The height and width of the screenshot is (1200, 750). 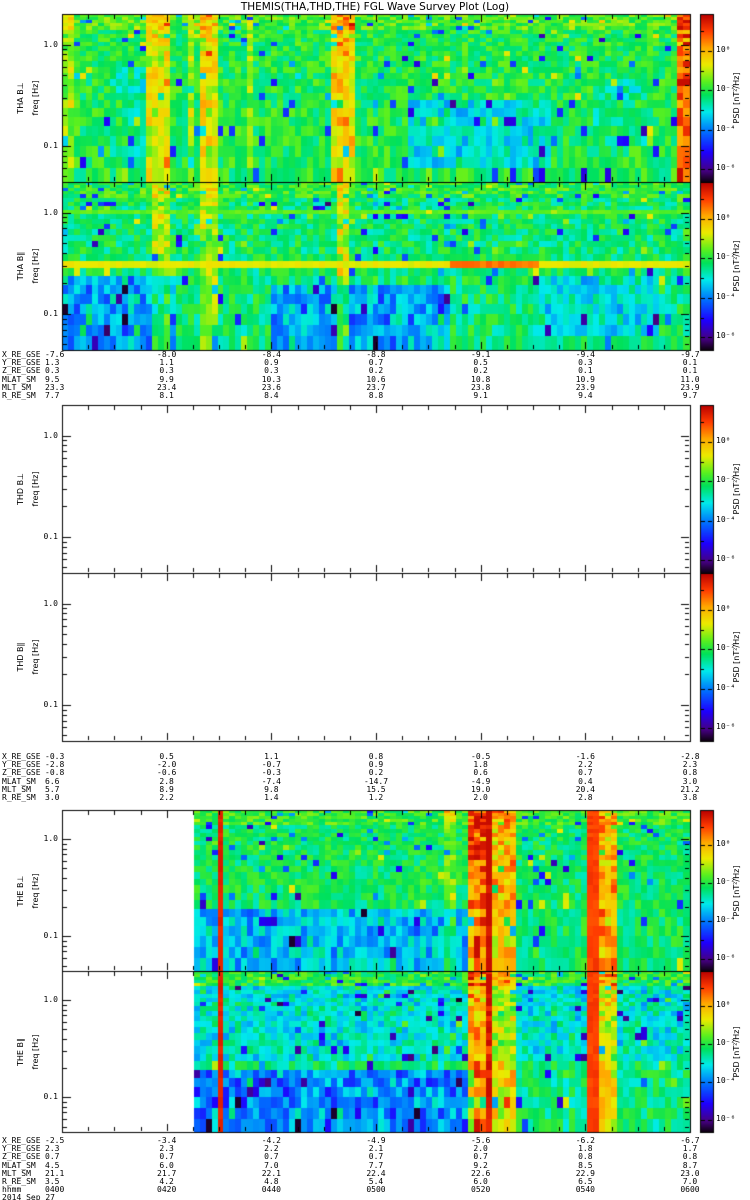 What do you see at coordinates (690, 789) in the screenshot?
I see `annot-value: 21.2` at bounding box center [690, 789].